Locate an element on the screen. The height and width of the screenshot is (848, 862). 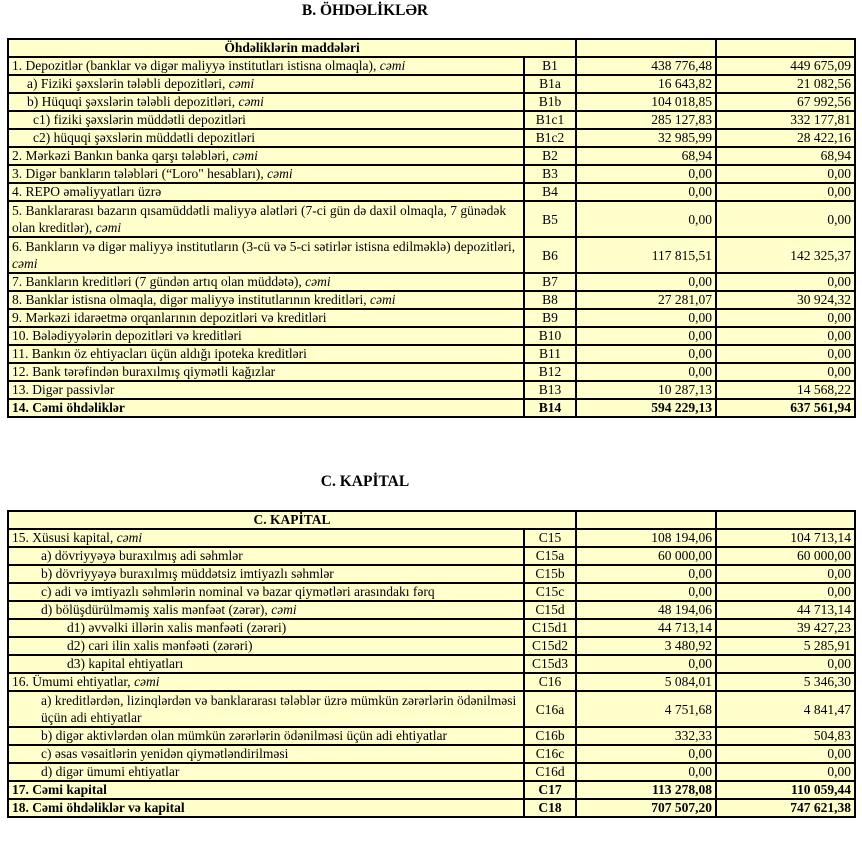
row-value-1: 285 127,83 is located at coordinates (646, 120).